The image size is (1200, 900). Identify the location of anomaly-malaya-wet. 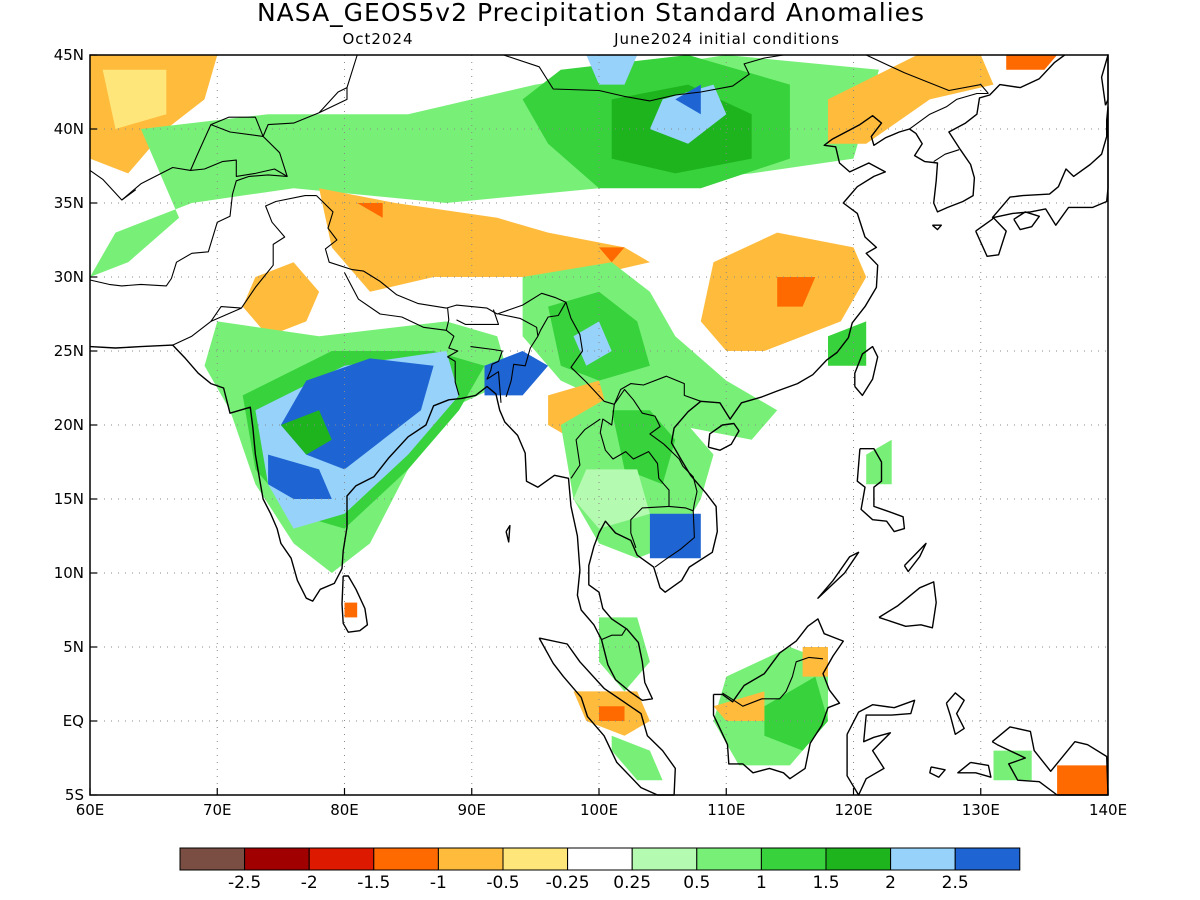
(624, 654).